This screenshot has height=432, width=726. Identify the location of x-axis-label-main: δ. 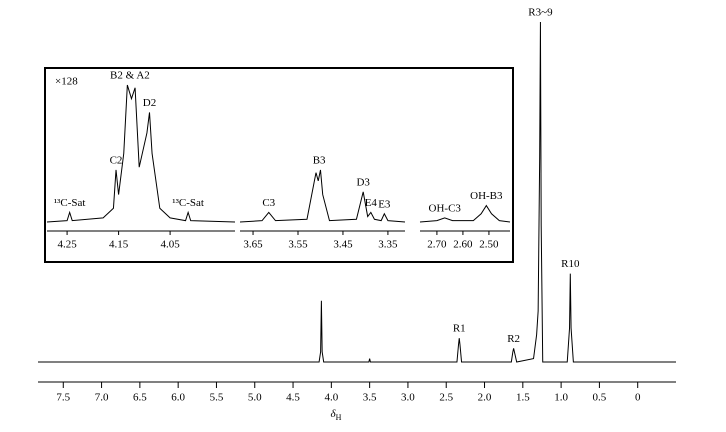
(334, 414).